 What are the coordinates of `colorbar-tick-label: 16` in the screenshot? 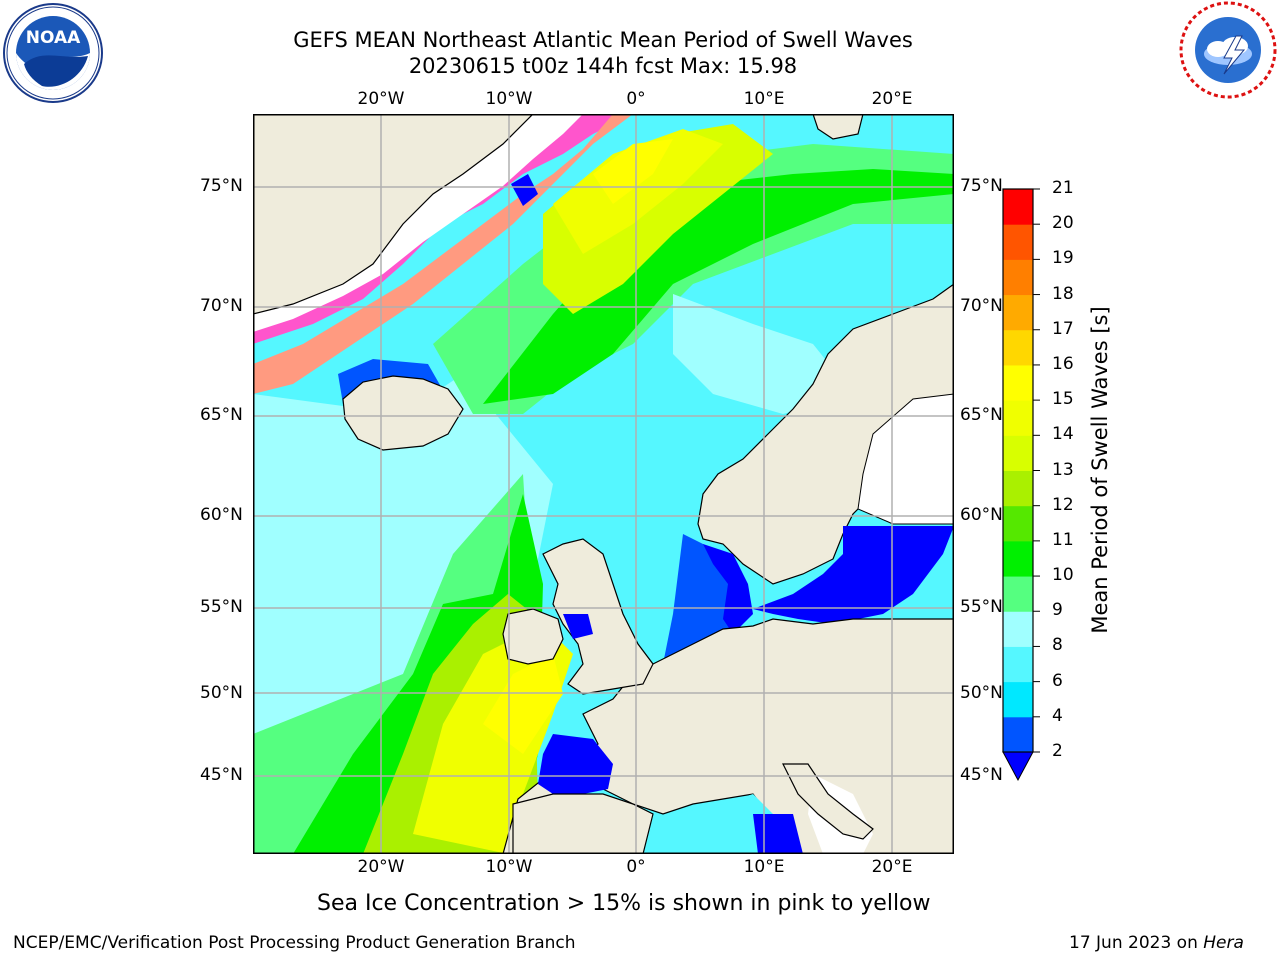 It's located at (1063, 363).